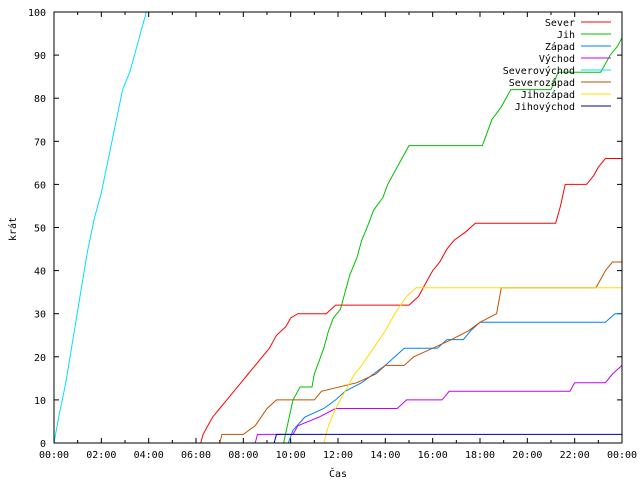 The width and height of the screenshot is (640, 480). What do you see at coordinates (40, 99) in the screenshot?
I see `y-tick-label: 80` at bounding box center [40, 99].